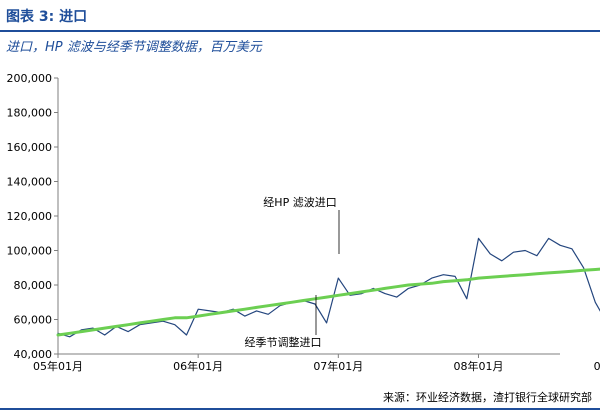 The image size is (600, 412). What do you see at coordinates (58, 366) in the screenshot?
I see `x-tick-label: 05年01月` at bounding box center [58, 366].